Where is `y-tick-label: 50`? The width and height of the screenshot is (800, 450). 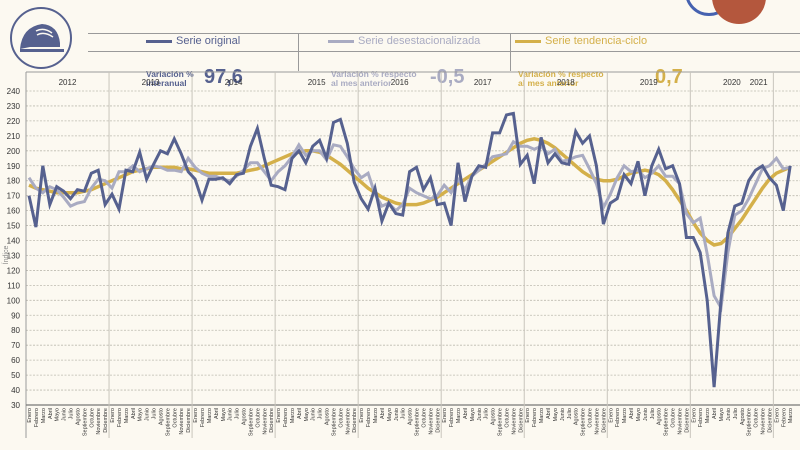 y-tick-label: 50 is located at coordinates (15, 375).